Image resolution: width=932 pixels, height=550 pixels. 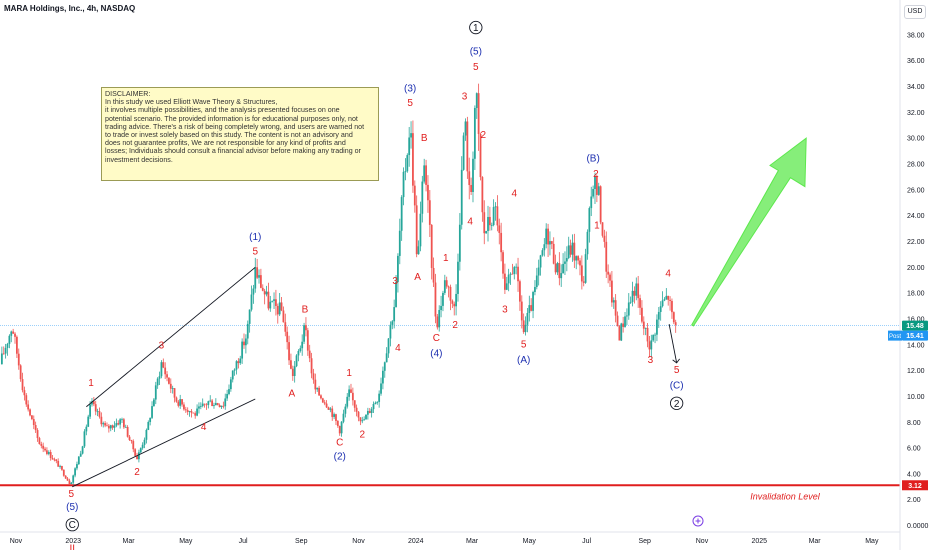 I want to click on wave-label: (C), so click(x=677, y=386).